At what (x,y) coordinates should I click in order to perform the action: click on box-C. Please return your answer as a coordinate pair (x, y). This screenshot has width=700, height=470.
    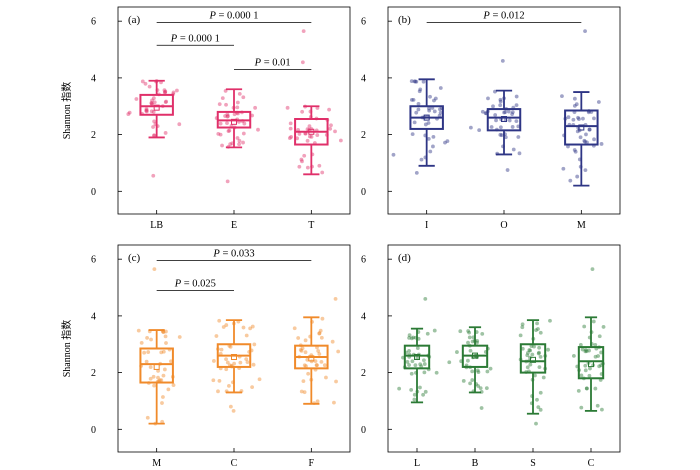
    Looking at the image, I should click on (236, 365).